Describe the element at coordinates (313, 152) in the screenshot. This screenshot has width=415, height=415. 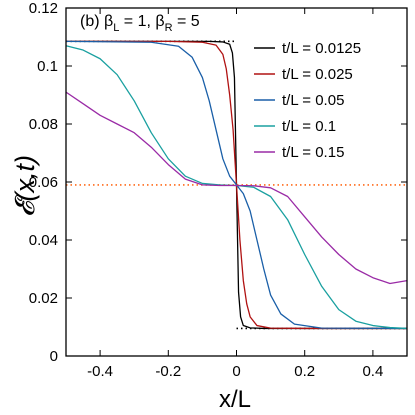
I see `legend-label-4: t/L = 0.15` at that location.